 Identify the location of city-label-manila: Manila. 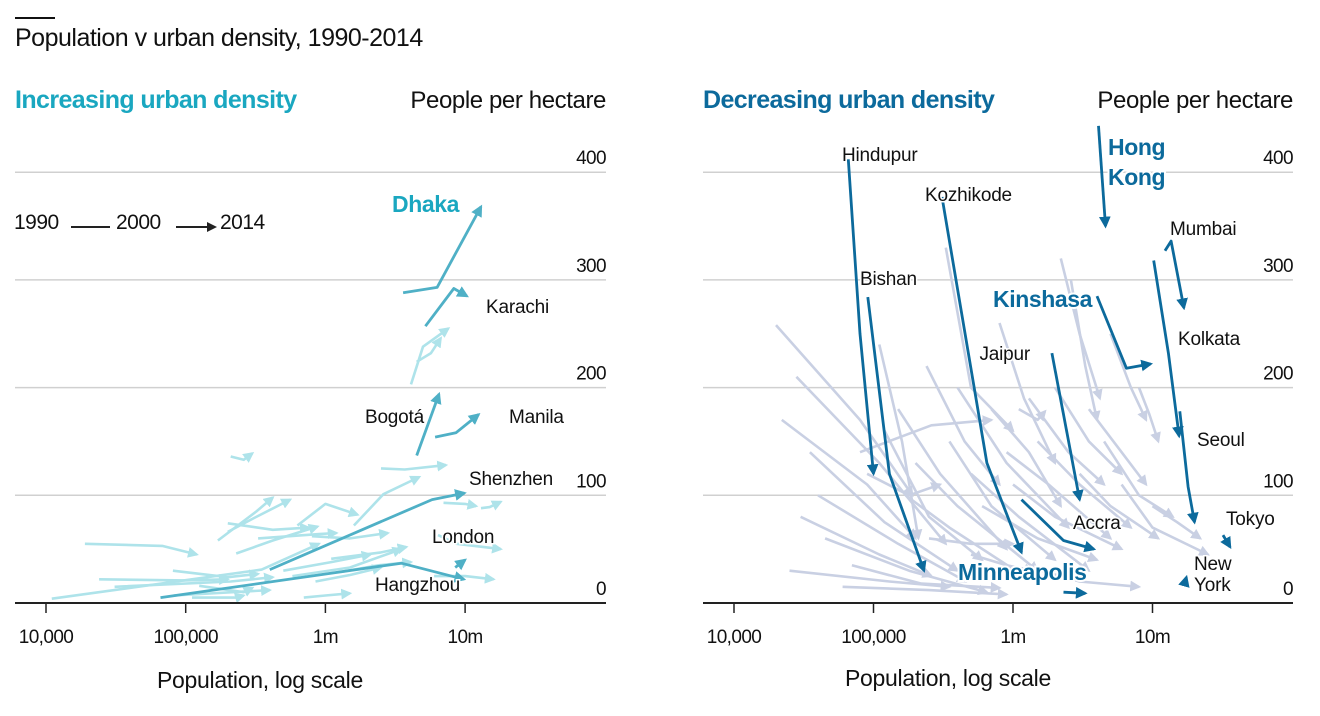
(536, 417).